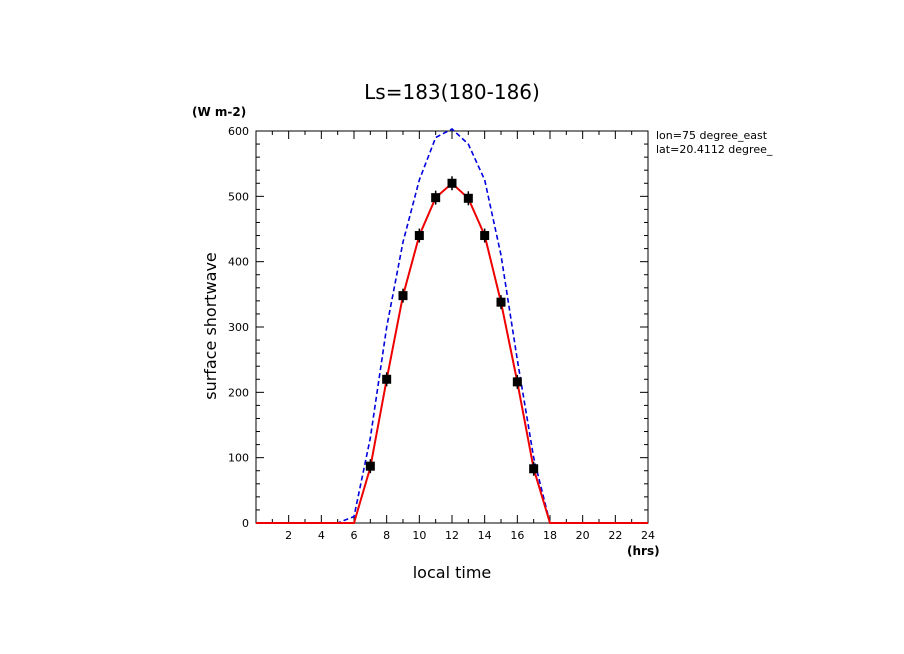 The height and width of the screenshot is (654, 904). What do you see at coordinates (550, 535) in the screenshot?
I see `x-tick-label: 18` at bounding box center [550, 535].